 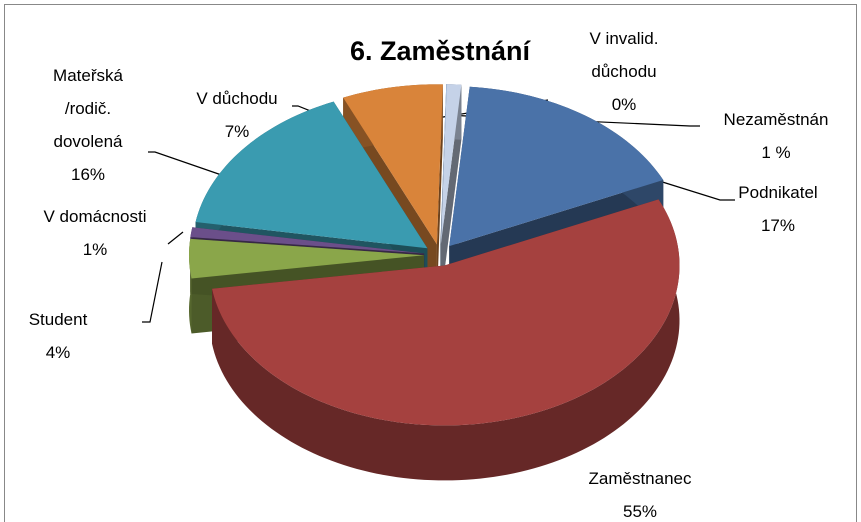 What do you see at coordinates (776, 136) in the screenshot?
I see `data-label: Nezaměstnán 1 %` at bounding box center [776, 136].